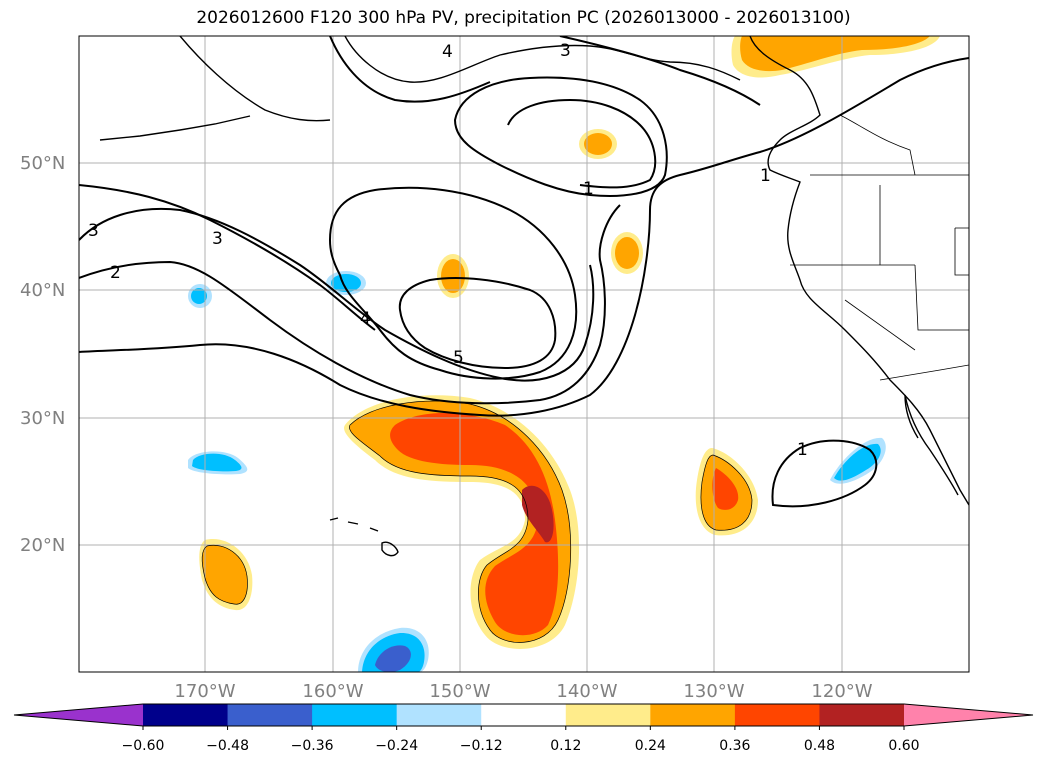 This screenshot has width=1047, height=765. Describe the element at coordinates (713, 691) in the screenshot. I see `lon-label-130w: 130°W` at that location.